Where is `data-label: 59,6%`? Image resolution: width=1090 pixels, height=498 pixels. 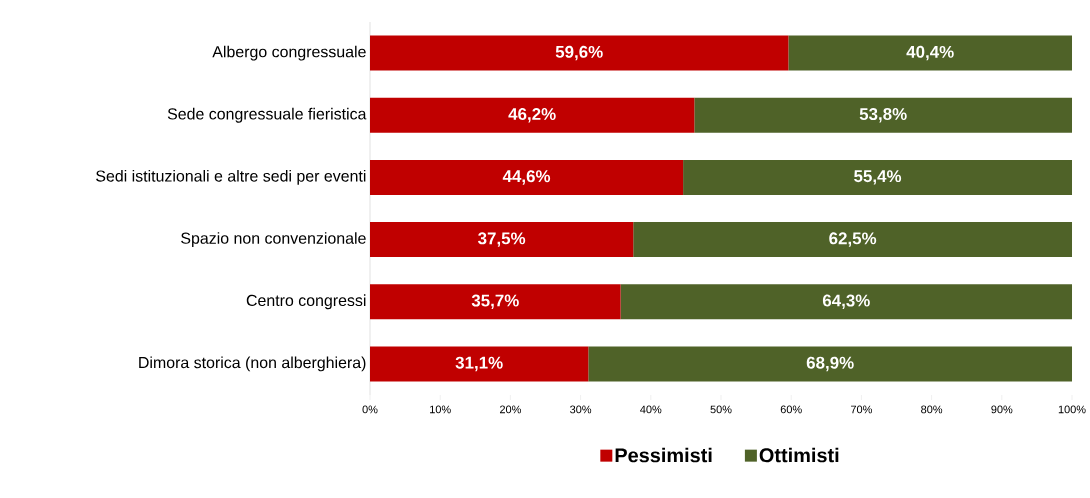
data-label: 59,6% is located at coordinates (579, 53).